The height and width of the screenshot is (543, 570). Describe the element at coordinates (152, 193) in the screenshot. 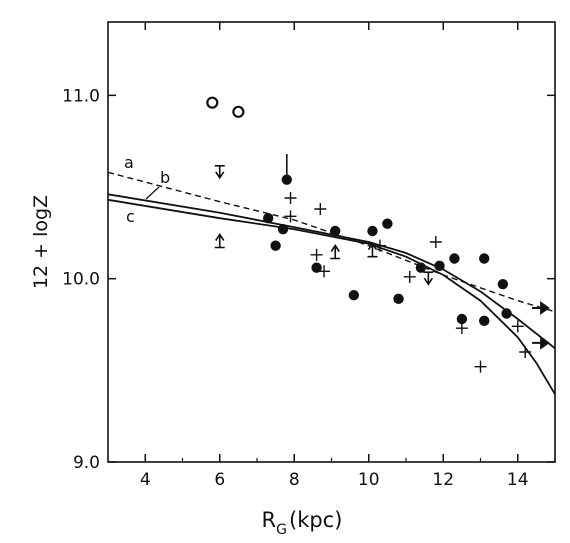

I see `curve-label-b-leader` at that location.